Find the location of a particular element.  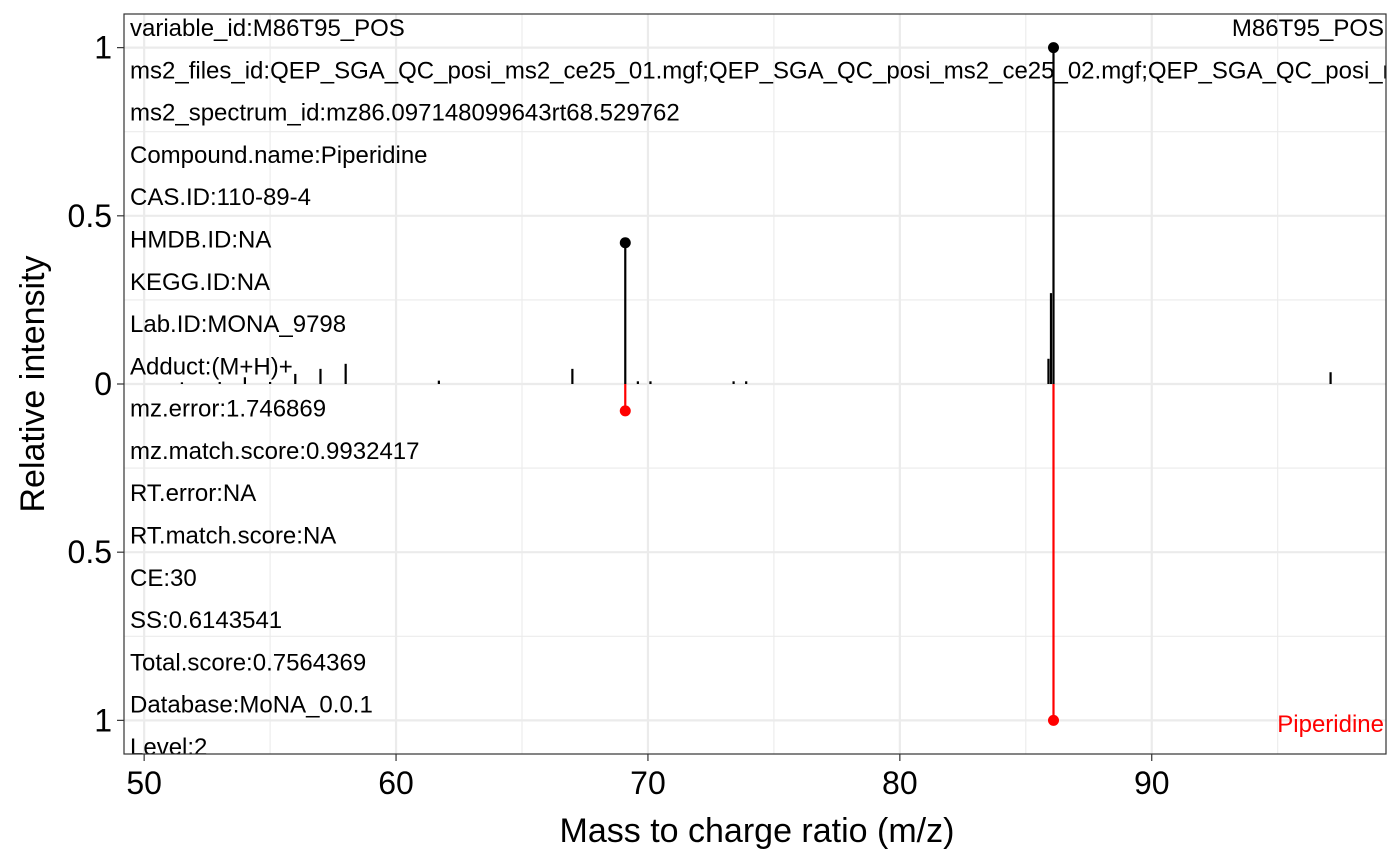

x-tick-label: 60 is located at coordinates (396, 783).